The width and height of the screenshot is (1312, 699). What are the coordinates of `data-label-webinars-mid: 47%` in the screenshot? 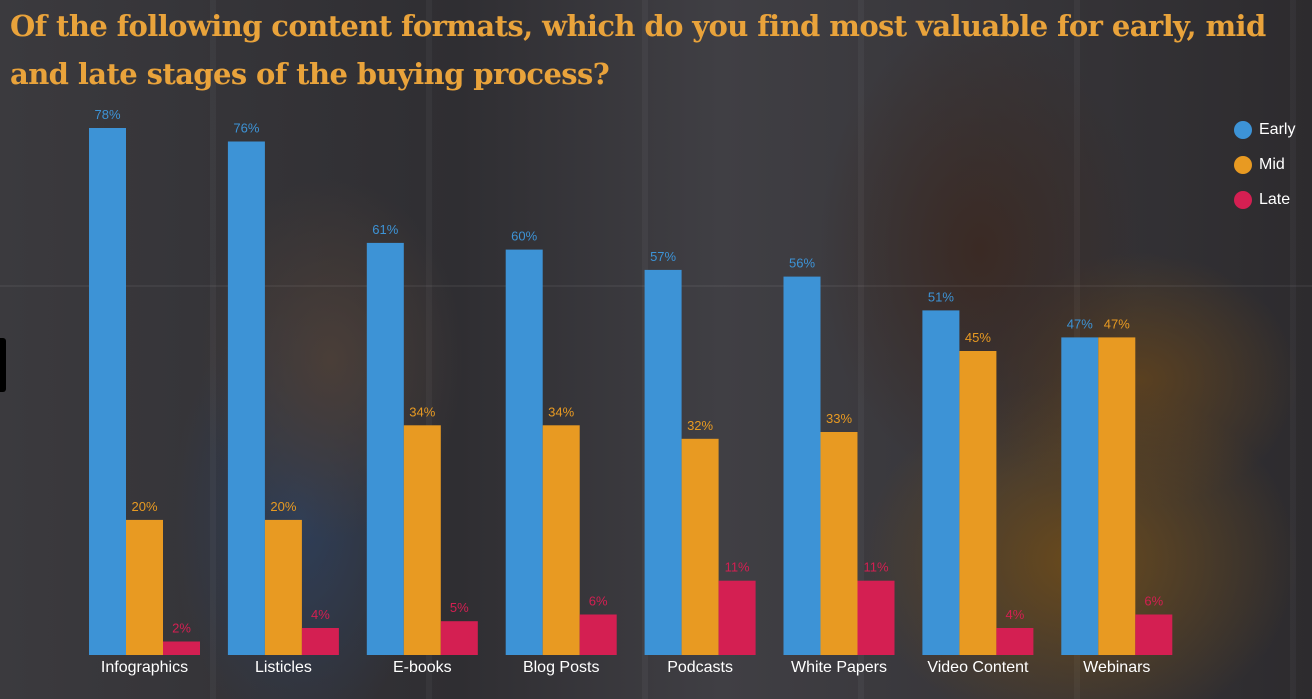 It's located at (1117, 323).